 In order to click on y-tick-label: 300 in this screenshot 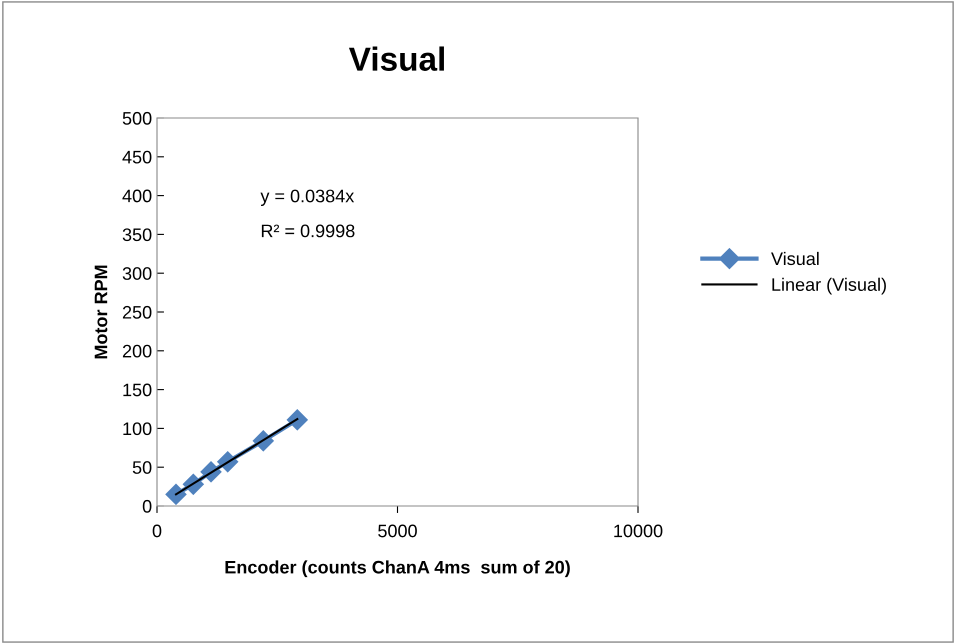, I will do `click(137, 273)`.